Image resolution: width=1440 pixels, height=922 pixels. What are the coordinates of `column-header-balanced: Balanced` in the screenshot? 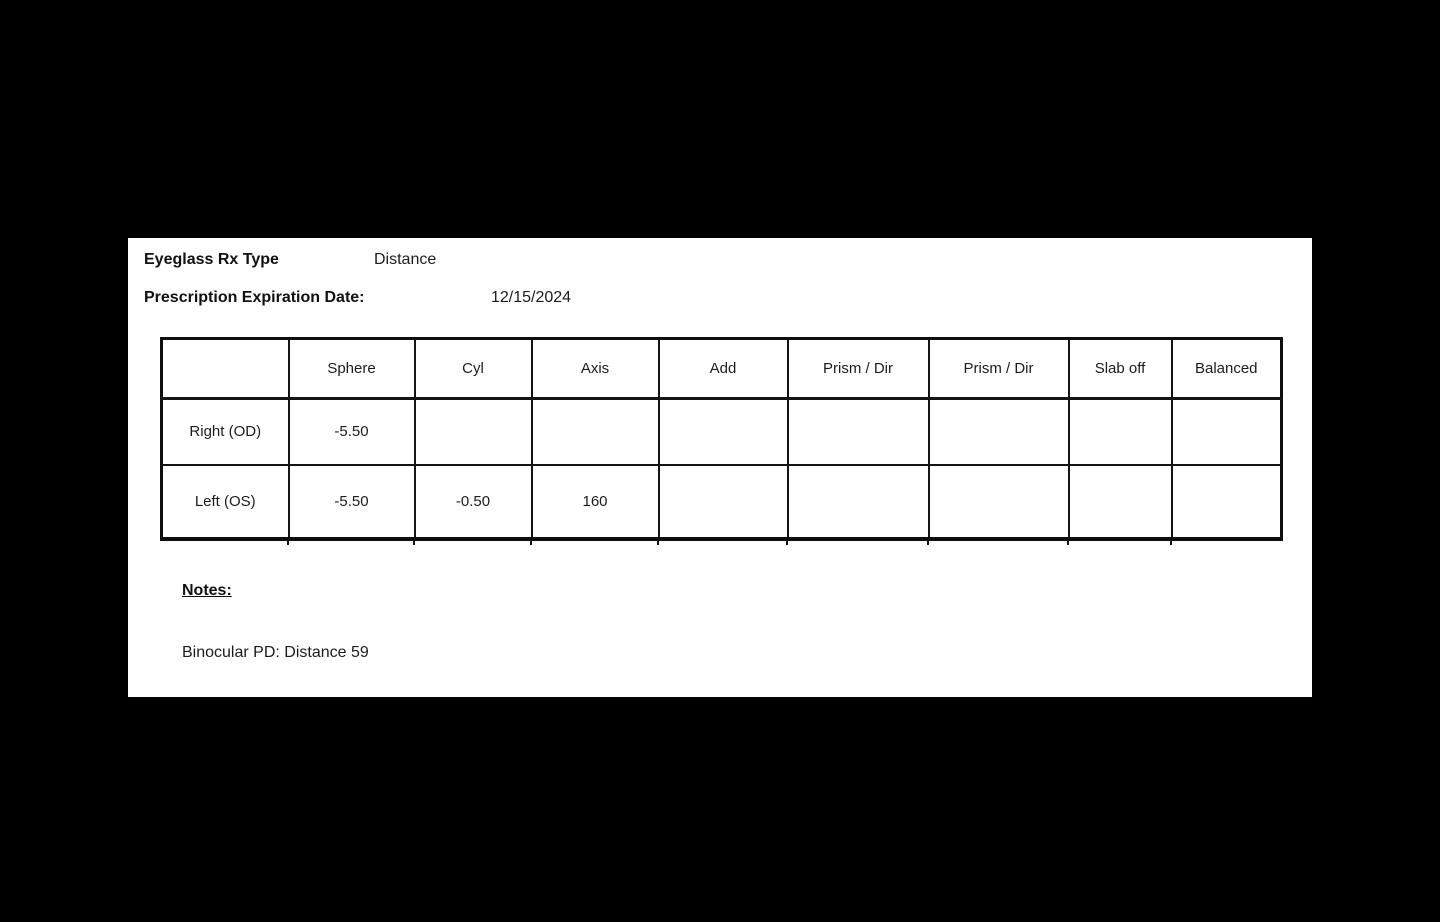 It's located at (1226, 368).